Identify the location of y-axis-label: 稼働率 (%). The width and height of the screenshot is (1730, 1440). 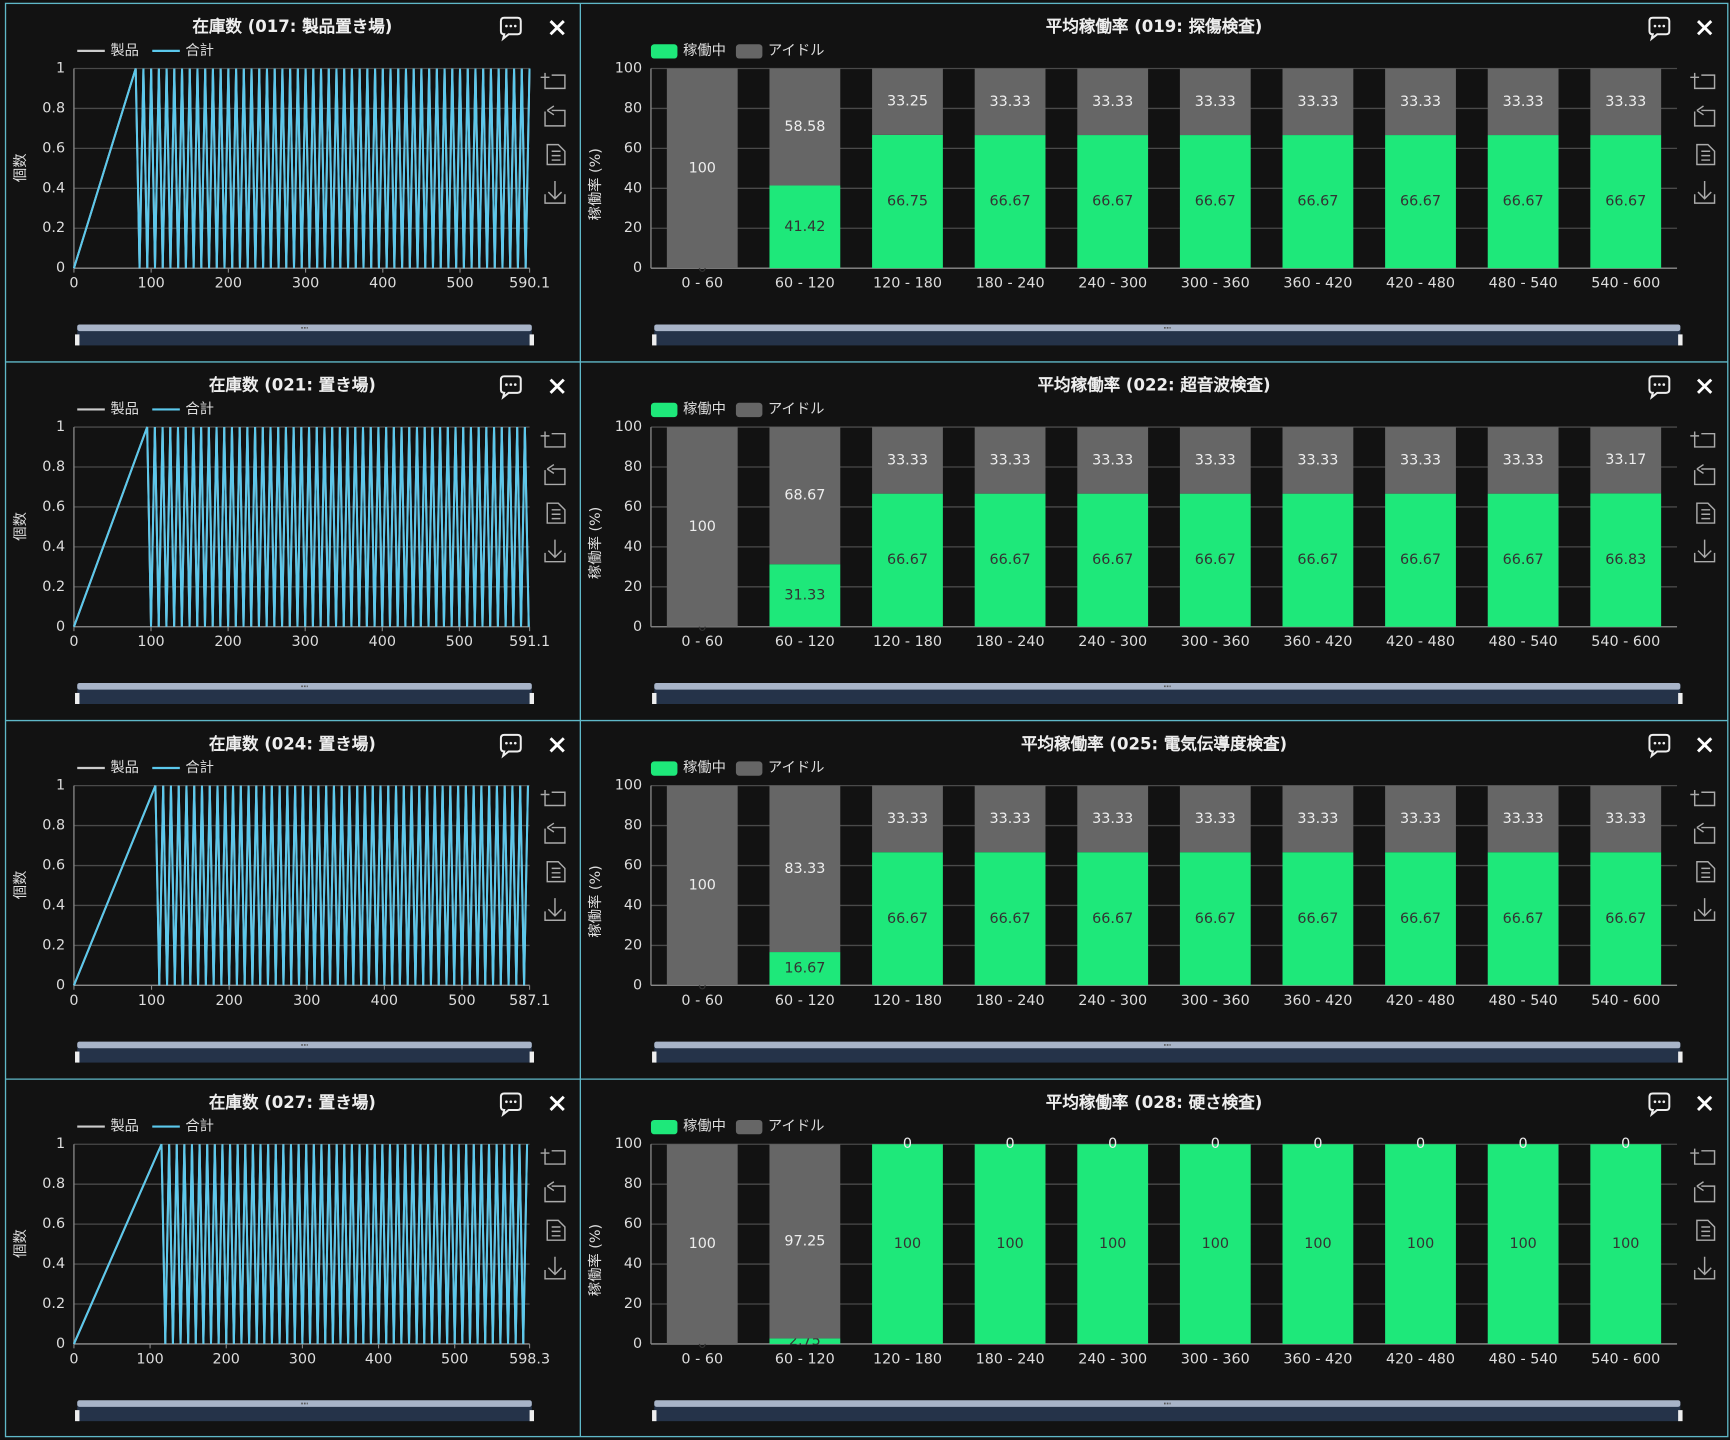
(595, 184).